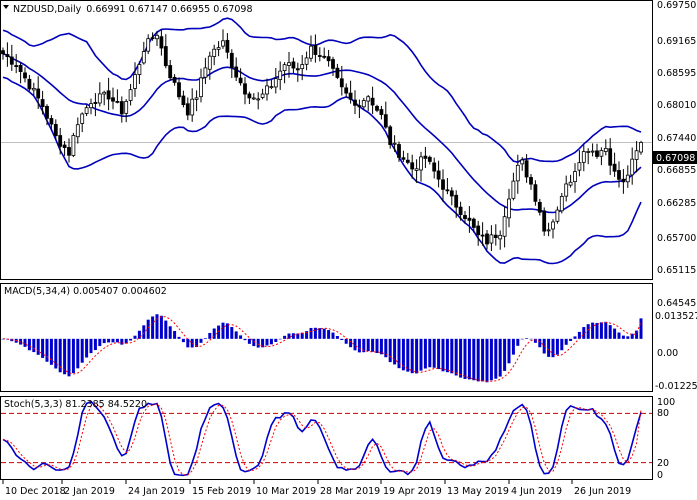 This screenshot has height=500, width=697. Describe the element at coordinates (660, 475) in the screenshot. I see `stoch-axis-label: 0` at that location.